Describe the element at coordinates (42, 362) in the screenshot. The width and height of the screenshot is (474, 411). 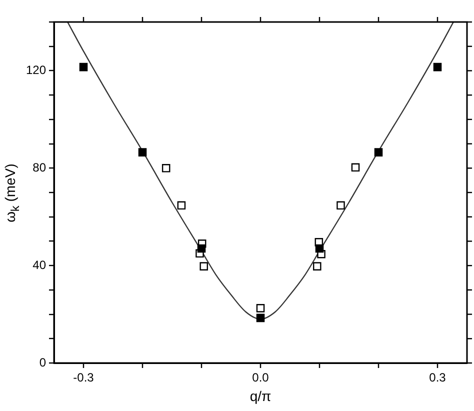
I see `y-tick-label: 0` at that location.